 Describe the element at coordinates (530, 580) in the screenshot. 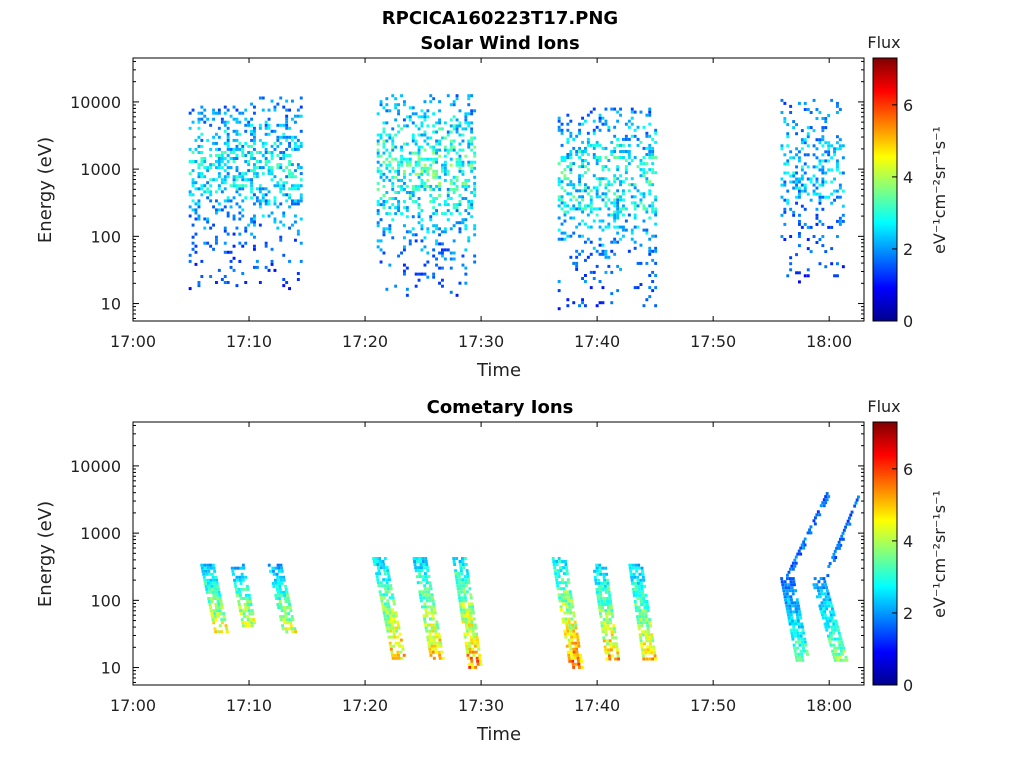

I see `spectrogram-cells` at that location.